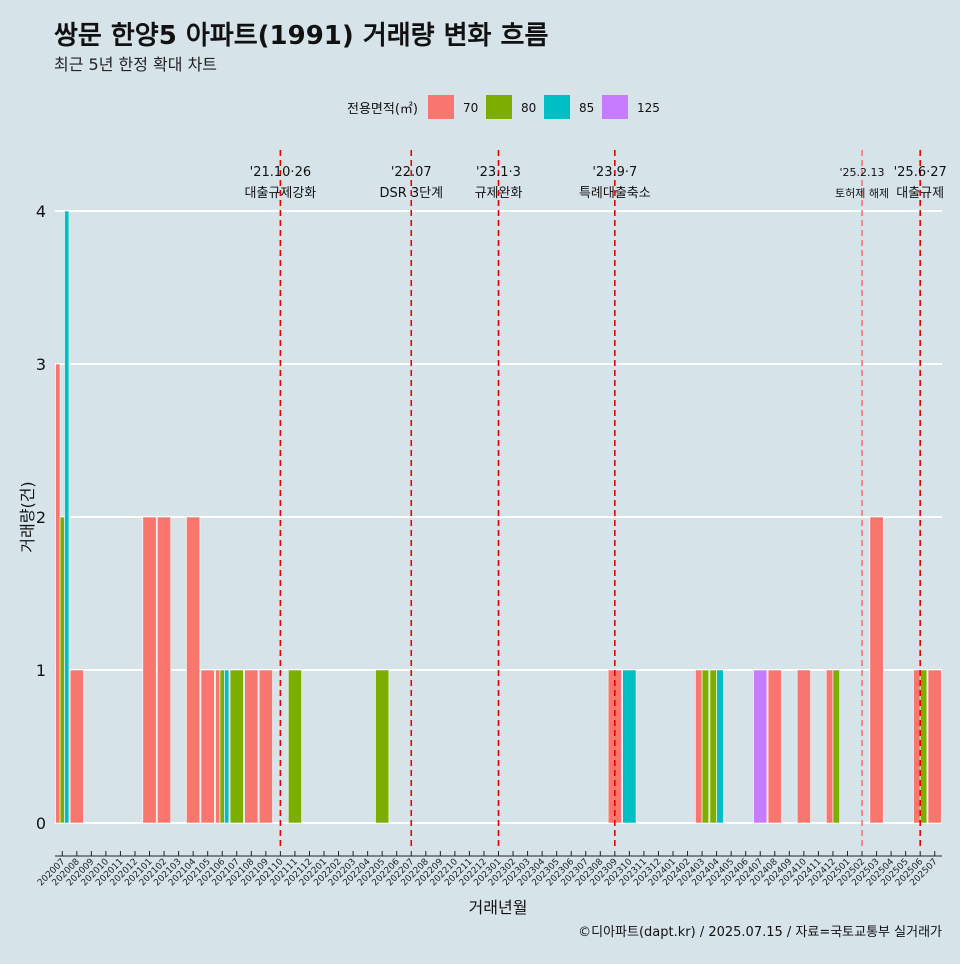 The width and height of the screenshot is (960, 964). Describe the element at coordinates (411, 193) in the screenshot. I see `event-label: DSR 3단계` at that location.